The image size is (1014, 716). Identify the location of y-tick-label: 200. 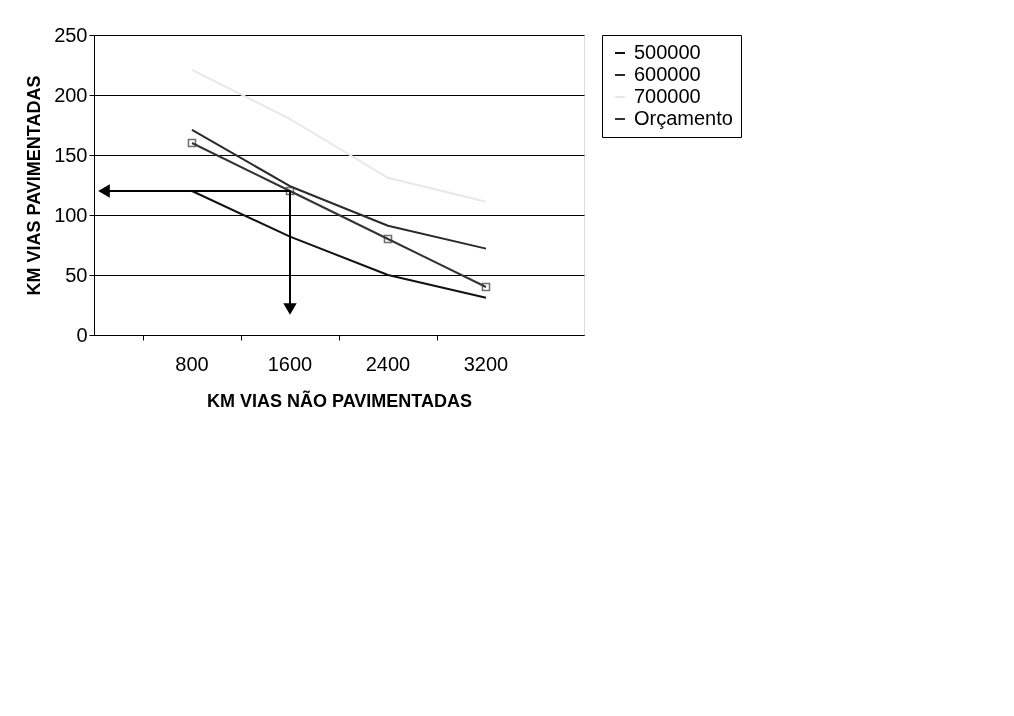
(71, 94).